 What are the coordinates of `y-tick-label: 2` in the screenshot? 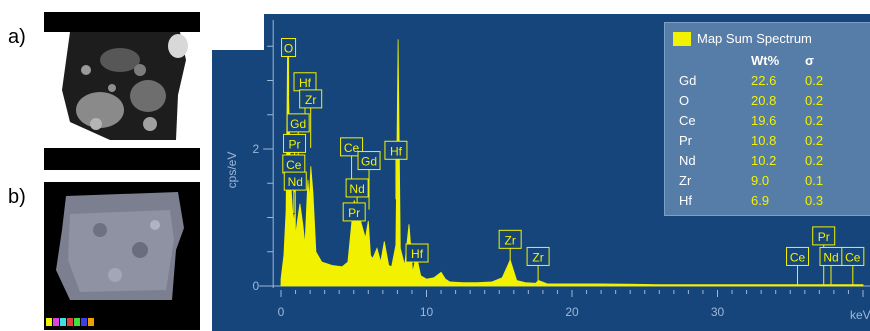 It's located at (255, 149).